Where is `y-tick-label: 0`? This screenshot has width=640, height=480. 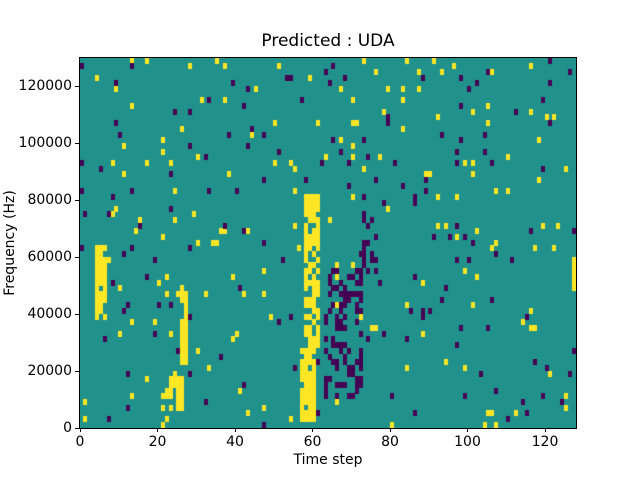
y-tick-label: 0 is located at coordinates (67, 428).